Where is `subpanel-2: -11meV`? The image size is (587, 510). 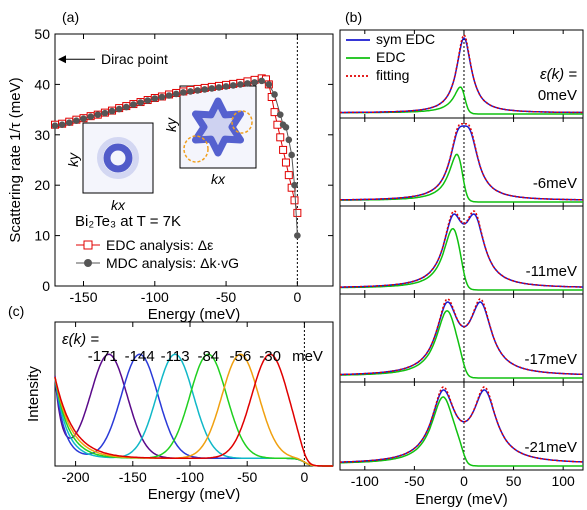
subpanel-2: -11meV is located at coordinates (461, 250).